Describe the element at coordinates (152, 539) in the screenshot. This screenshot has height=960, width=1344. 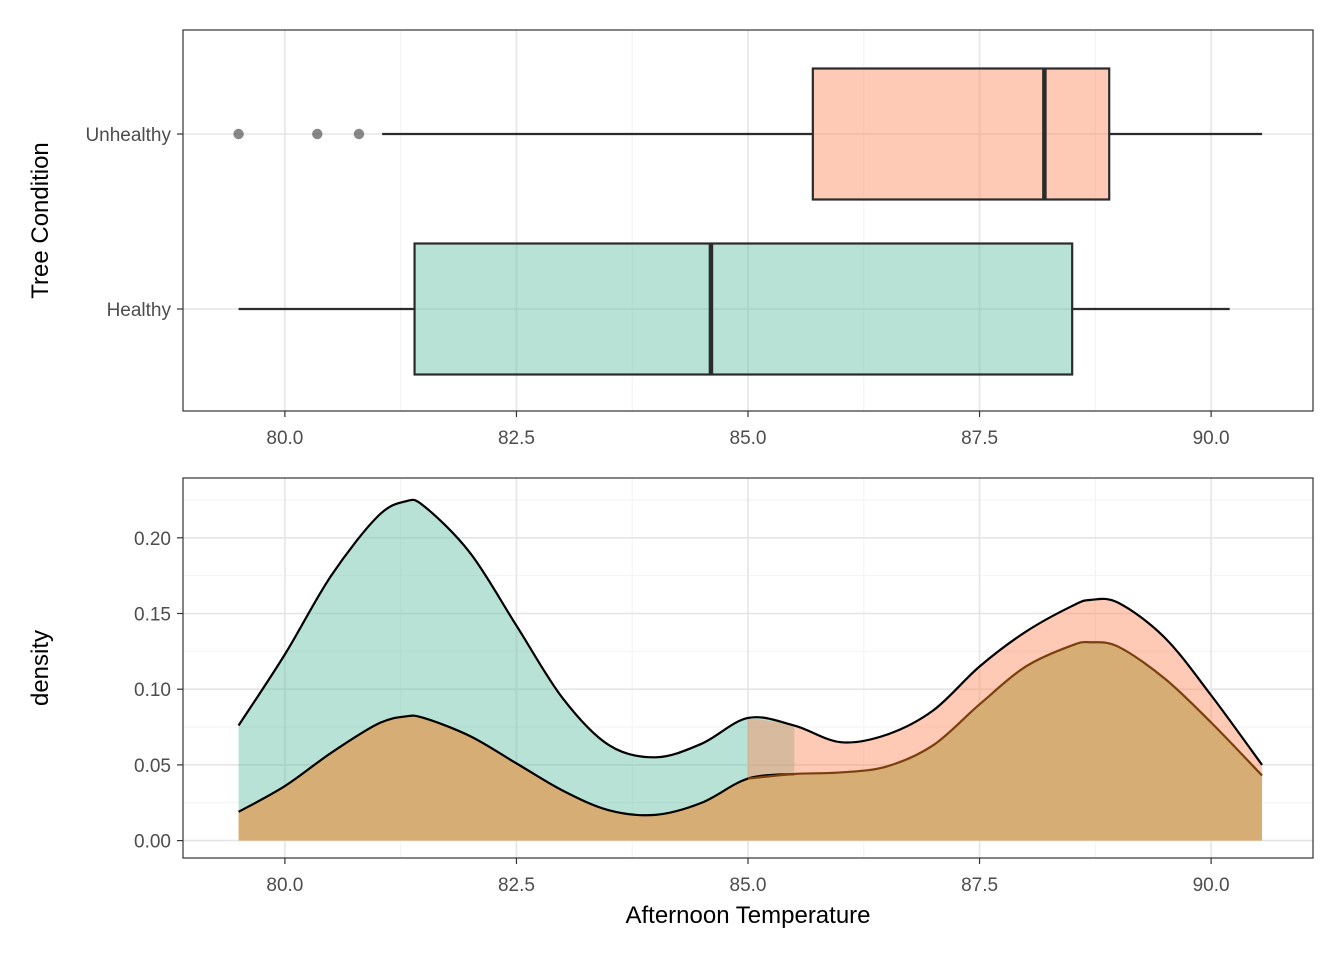
I see `y-tick-label: 0.20` at that location.